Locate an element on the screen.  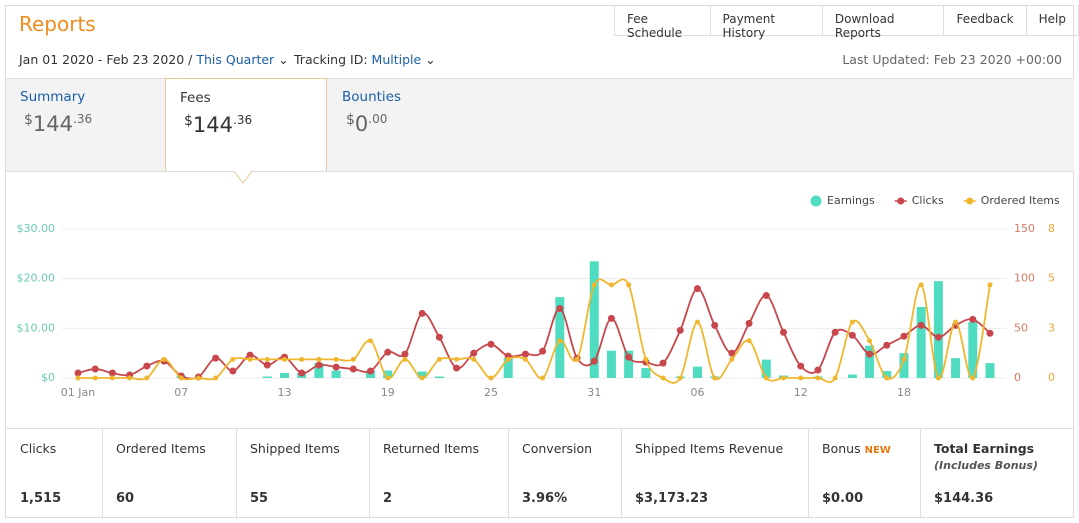
tick-label: 8 is located at coordinates (1051, 228).